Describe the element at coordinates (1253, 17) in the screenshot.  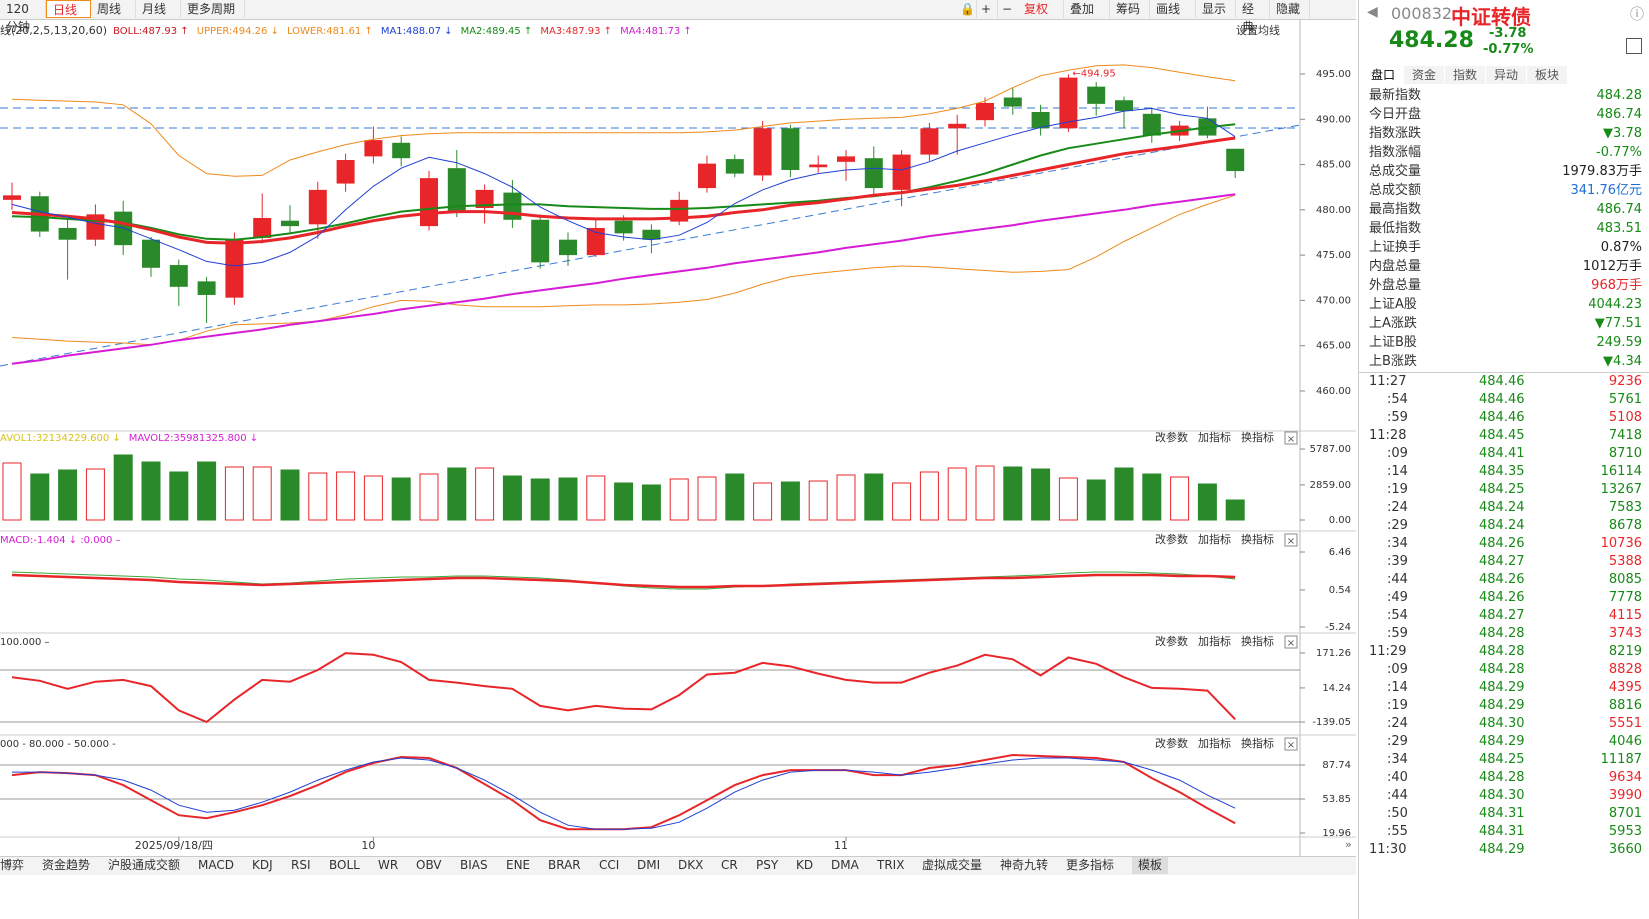
I see `toolbar-button: 经典` at that location.